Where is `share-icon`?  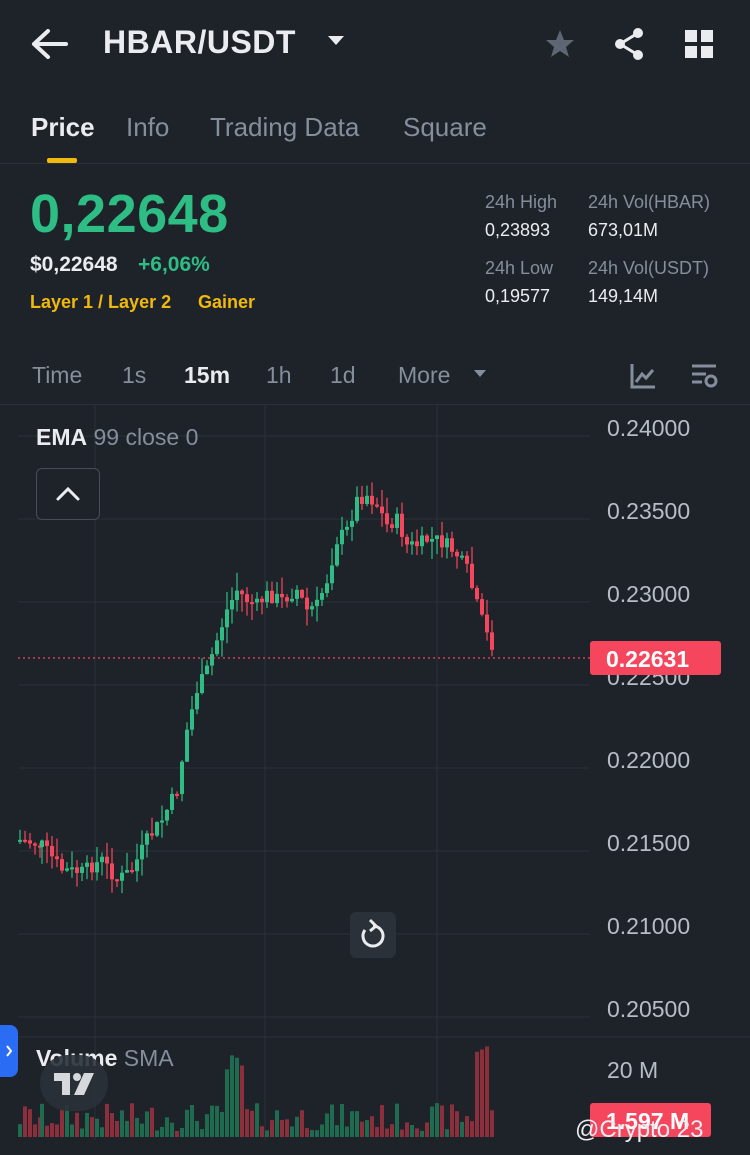
share-icon is located at coordinates (629, 44).